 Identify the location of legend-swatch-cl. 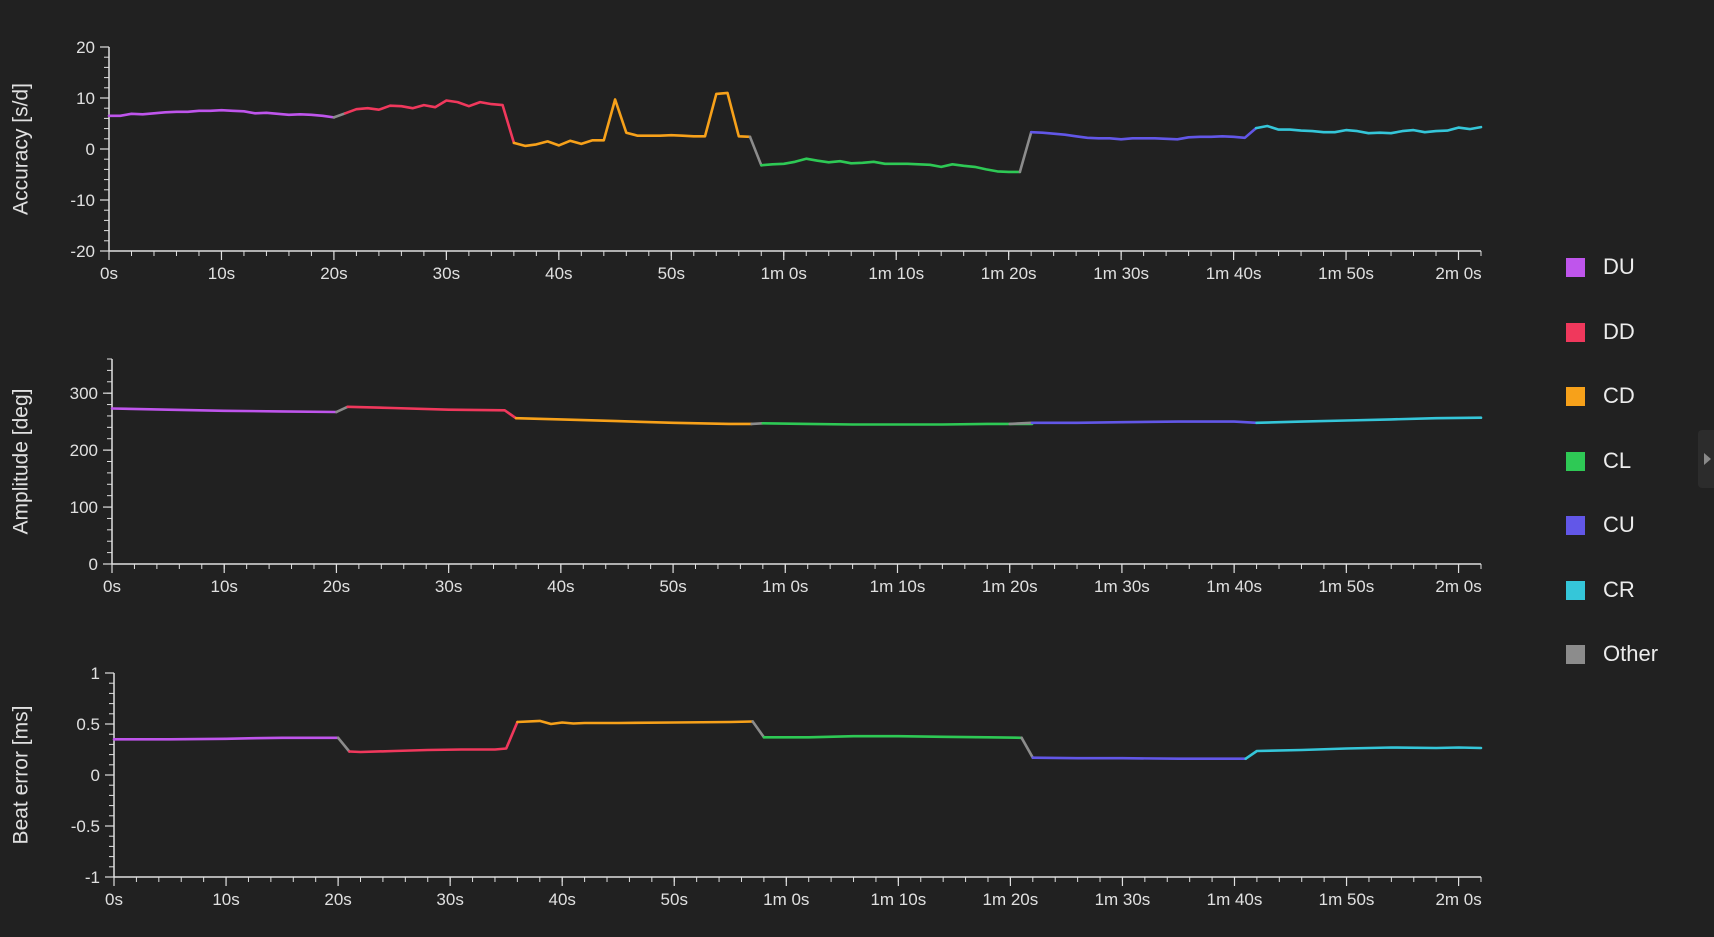
(1575, 461).